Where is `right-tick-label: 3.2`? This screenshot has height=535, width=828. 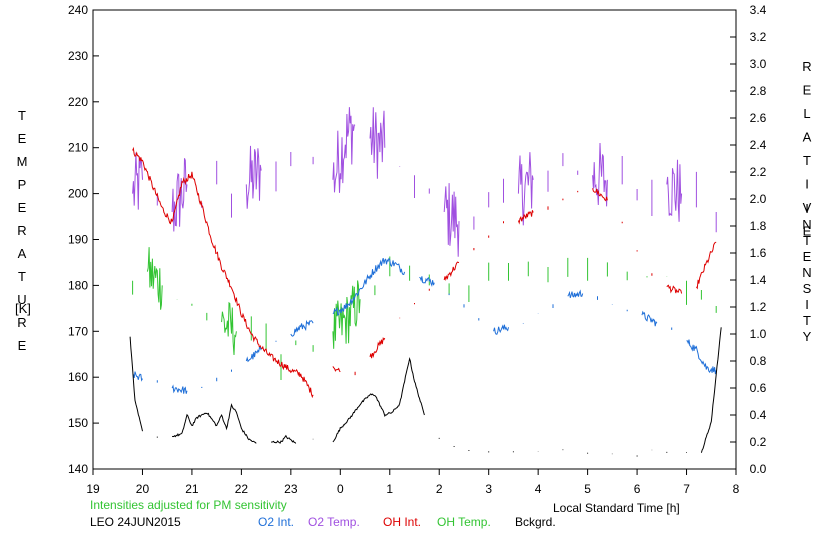 right-tick-label: 3.2 is located at coordinates (758, 37).